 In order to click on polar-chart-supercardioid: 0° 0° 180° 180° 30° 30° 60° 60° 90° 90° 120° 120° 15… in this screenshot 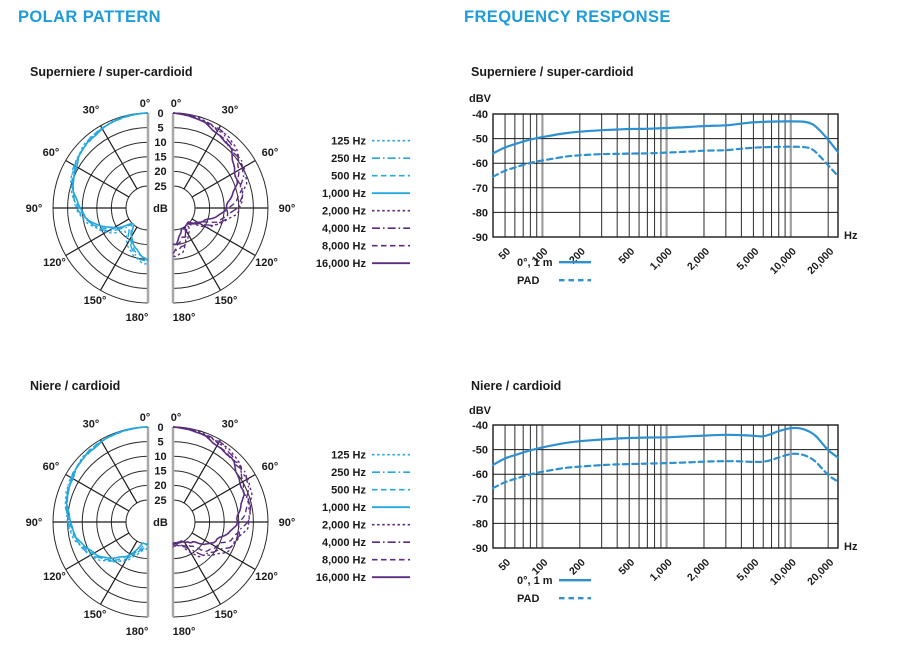, I will do `click(218, 211)`.